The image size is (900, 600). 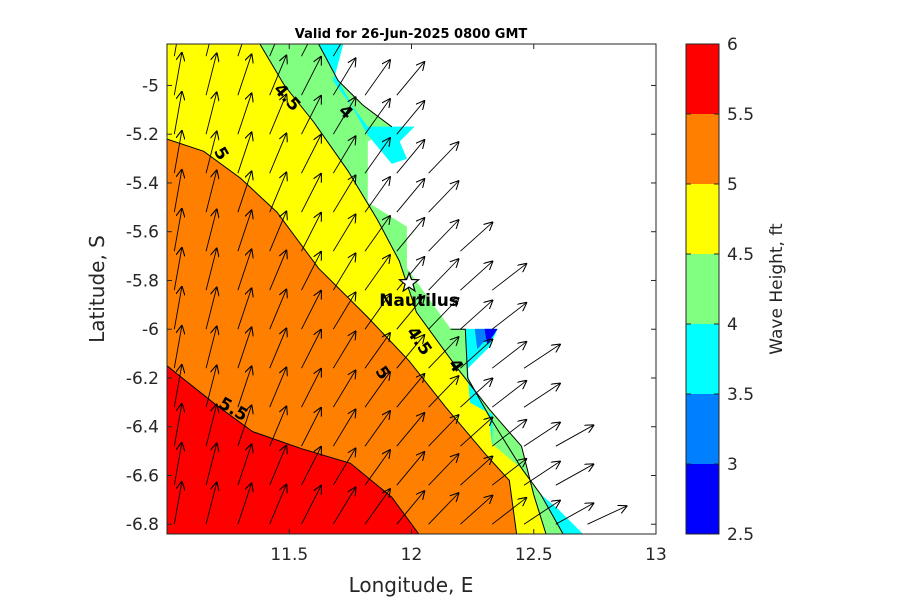 I want to click on colorbar-frame, so click(x=702, y=289).